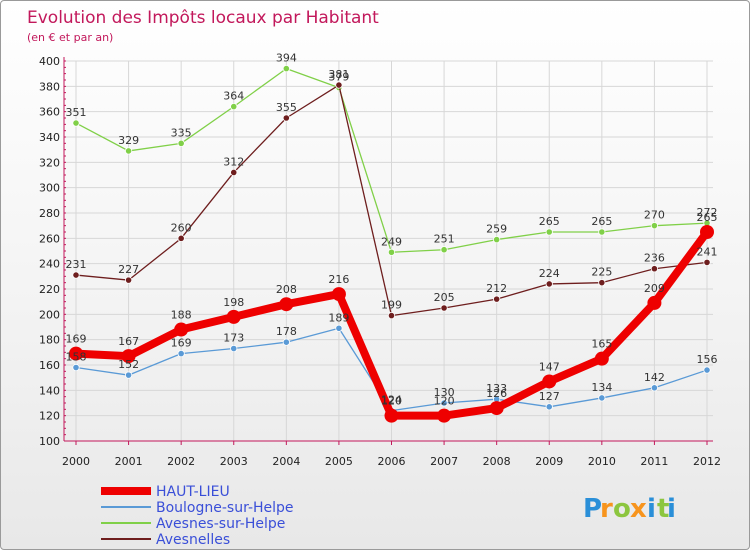  Describe the element at coordinates (193, 492) in the screenshot. I see `legend-label: HAUT-LIEU` at that location.